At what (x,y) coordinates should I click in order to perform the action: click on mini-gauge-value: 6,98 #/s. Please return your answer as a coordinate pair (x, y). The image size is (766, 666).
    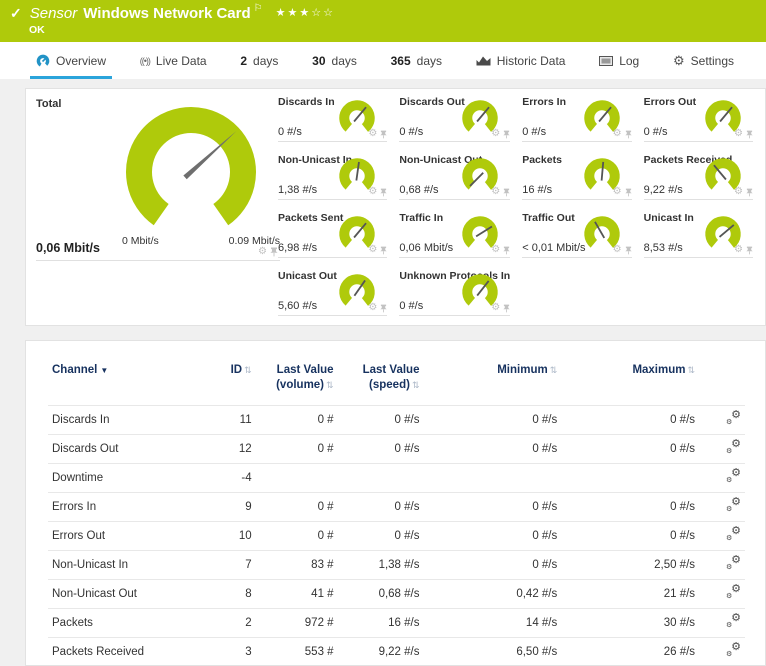
    Looking at the image, I should click on (298, 248).